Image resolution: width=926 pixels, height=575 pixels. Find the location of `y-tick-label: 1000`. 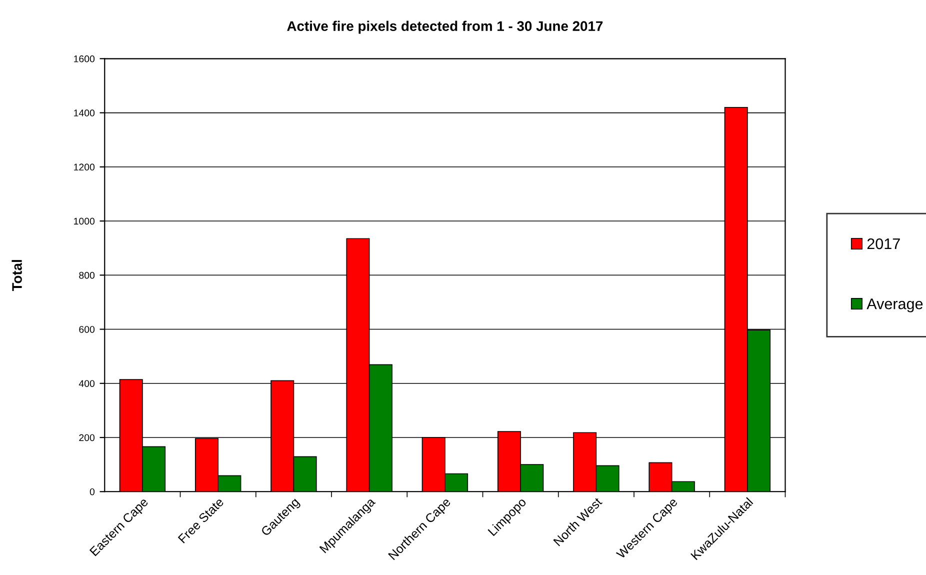

y-tick-label: 1000 is located at coordinates (84, 221).